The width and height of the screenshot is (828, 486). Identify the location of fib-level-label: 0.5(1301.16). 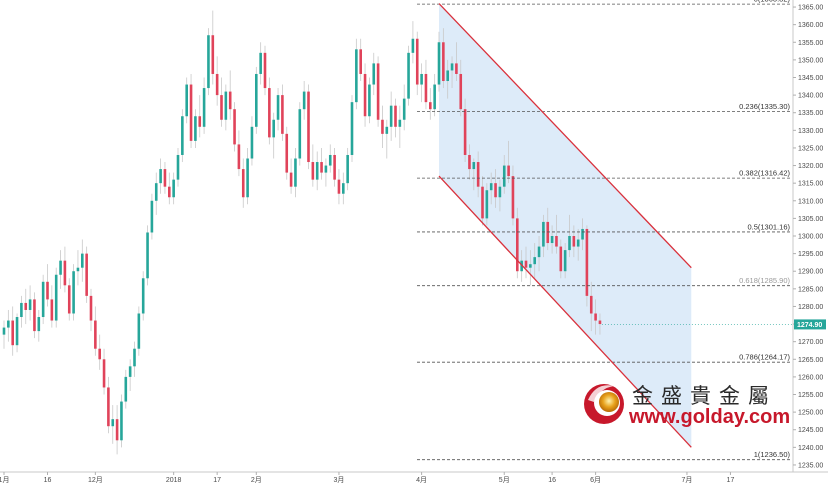
(768, 226).